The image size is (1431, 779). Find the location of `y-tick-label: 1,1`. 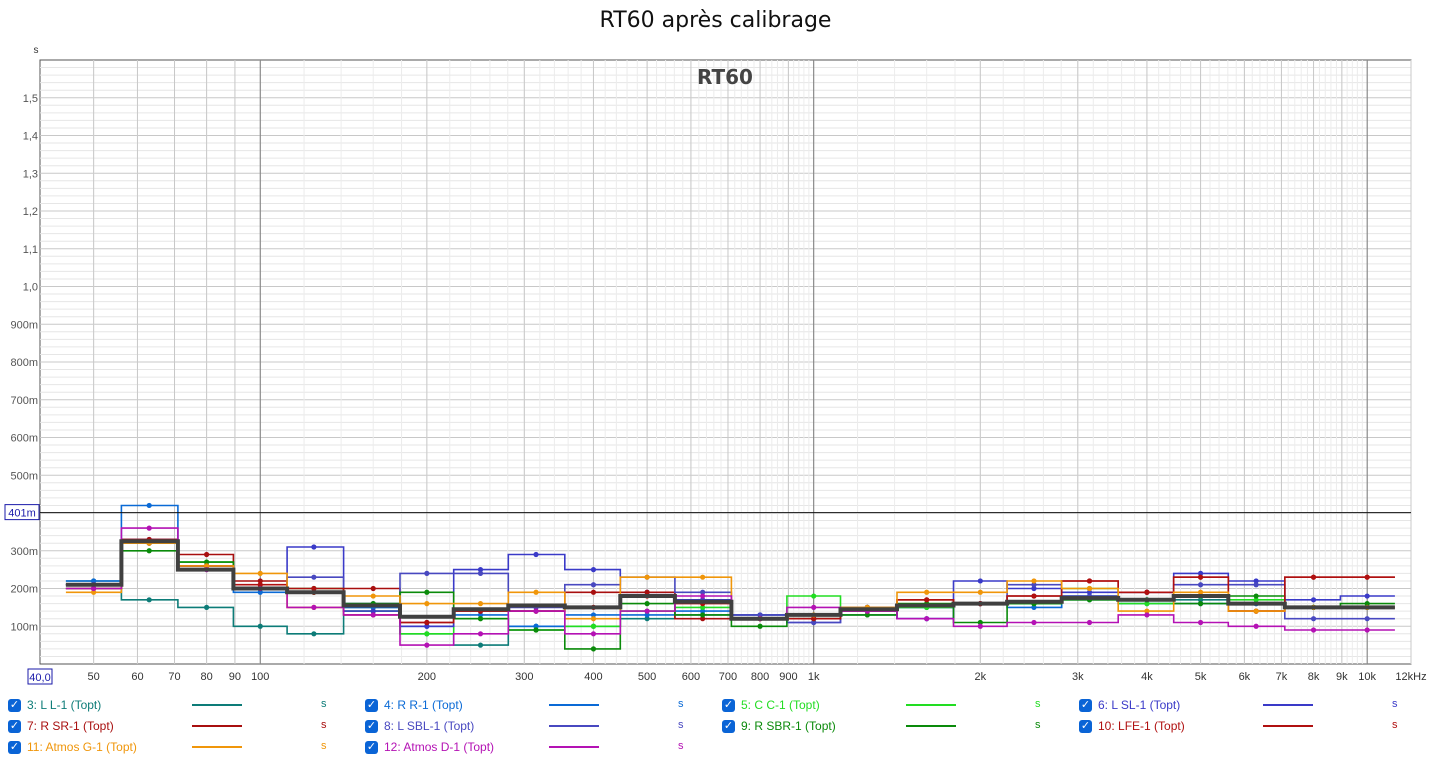

y-tick-label: 1,1 is located at coordinates (30, 250).